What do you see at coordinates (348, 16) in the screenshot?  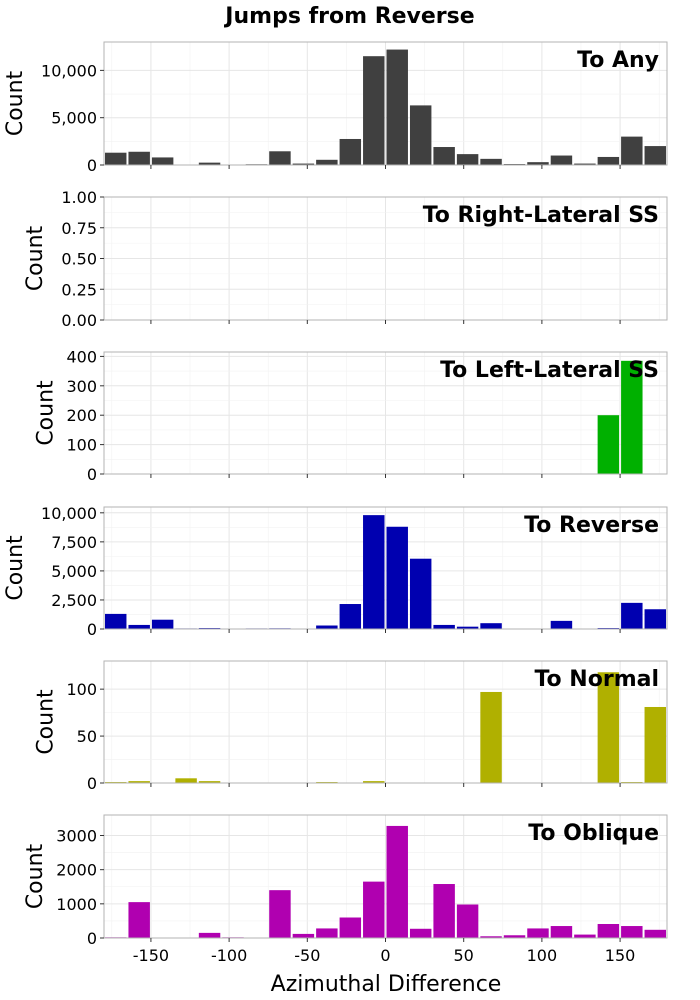 I see `chart-title: Jumps from Reverse` at bounding box center [348, 16].